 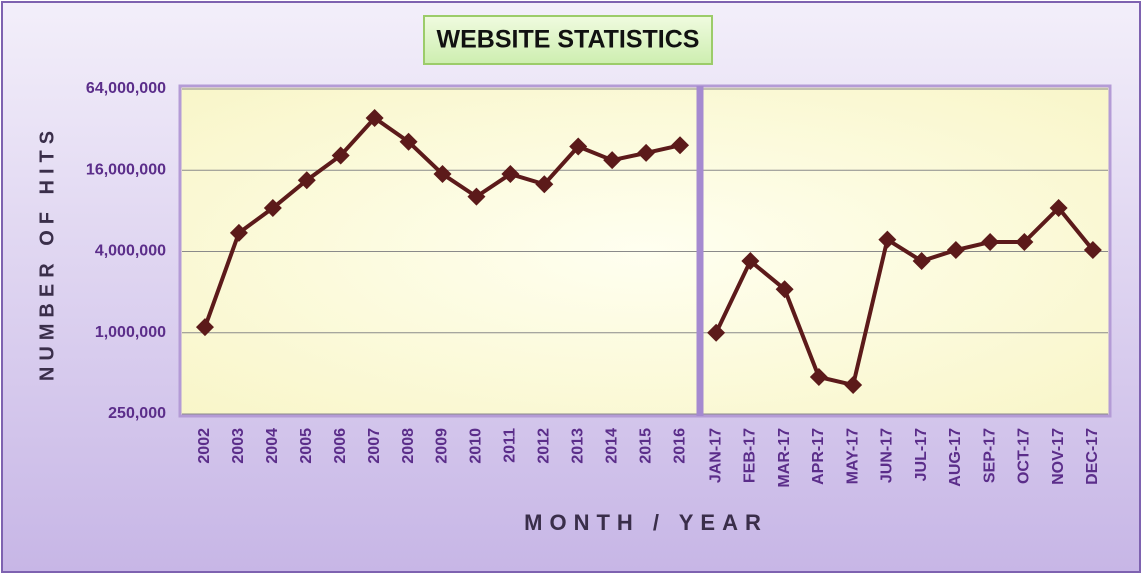 What do you see at coordinates (1024, 456) in the screenshot?
I see `x-tick-label: OCT-17` at bounding box center [1024, 456].